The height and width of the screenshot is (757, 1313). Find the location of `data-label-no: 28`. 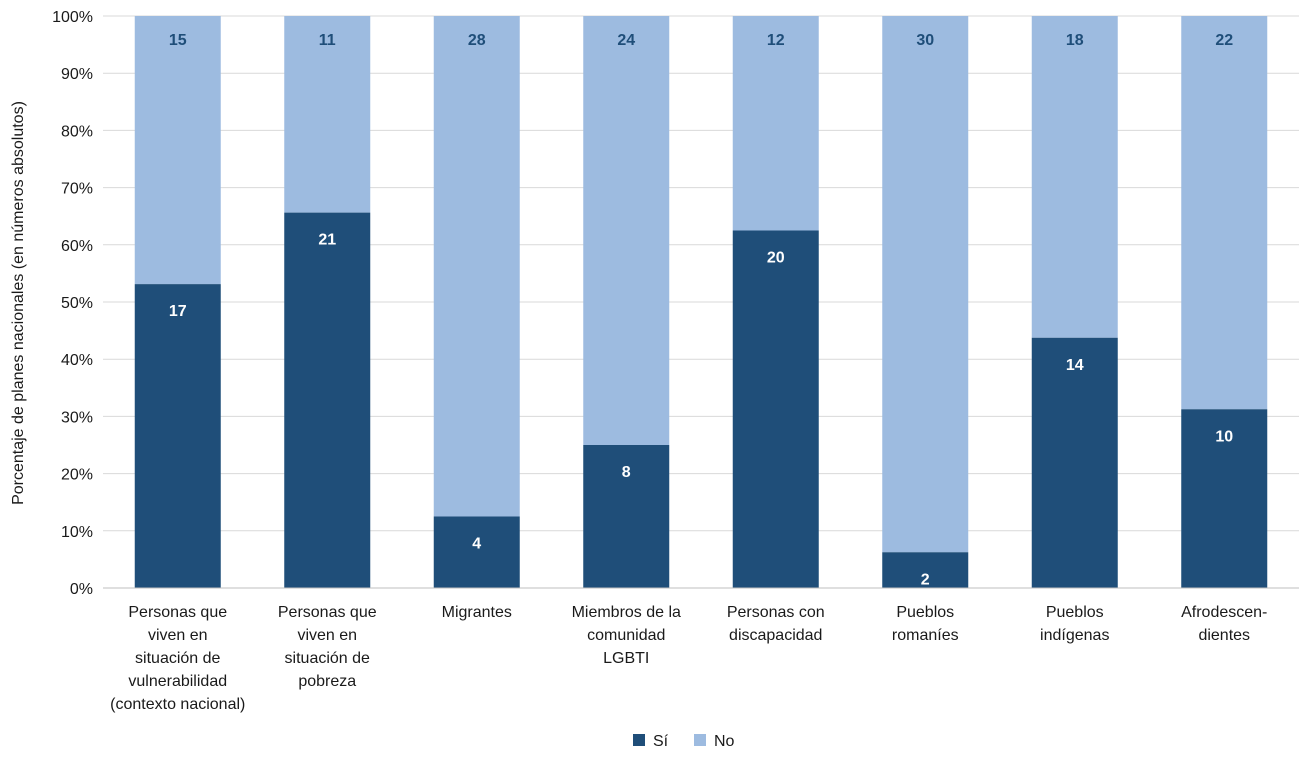

data-label-no: 28 is located at coordinates (477, 40).